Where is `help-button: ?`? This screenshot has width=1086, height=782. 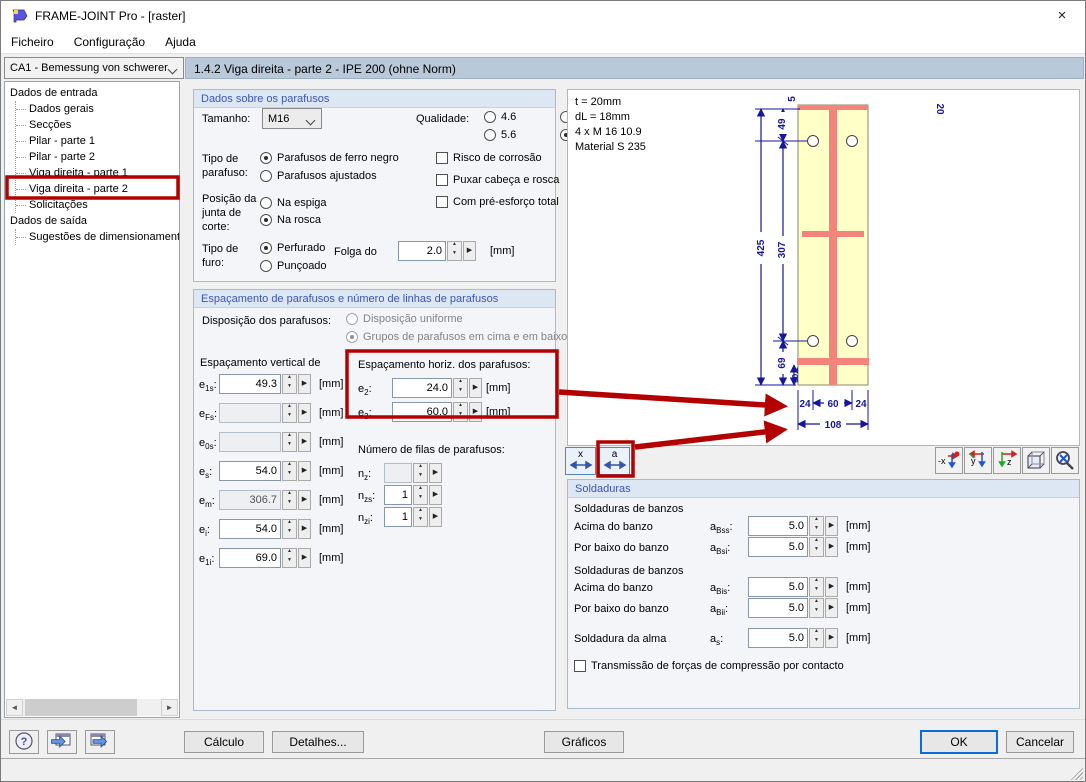 help-button: ? is located at coordinates (24, 742).